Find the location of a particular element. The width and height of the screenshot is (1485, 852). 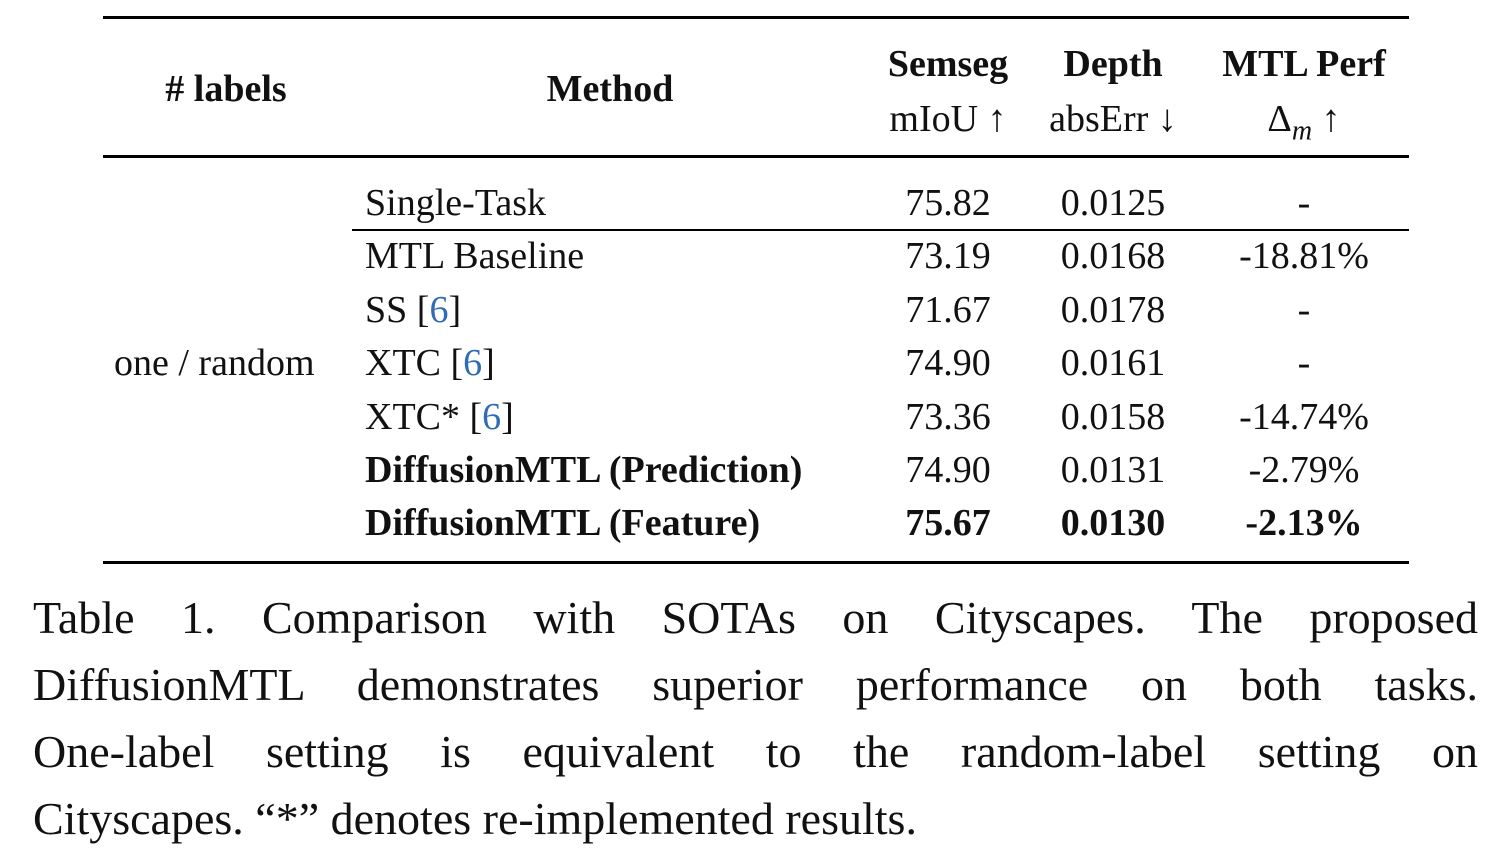

delta-subscript: m is located at coordinates (1302, 131).